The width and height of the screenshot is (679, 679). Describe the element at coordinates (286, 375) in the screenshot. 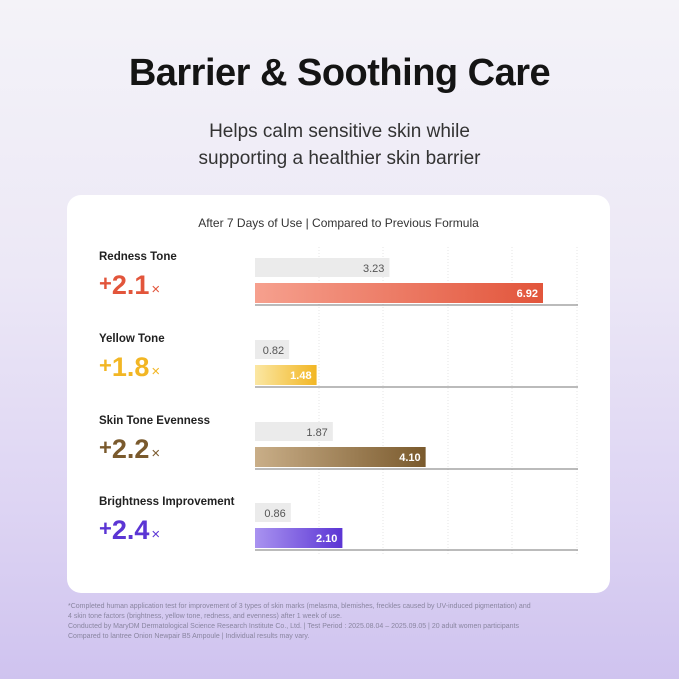

I see `new-bar-yellow-tone` at that location.